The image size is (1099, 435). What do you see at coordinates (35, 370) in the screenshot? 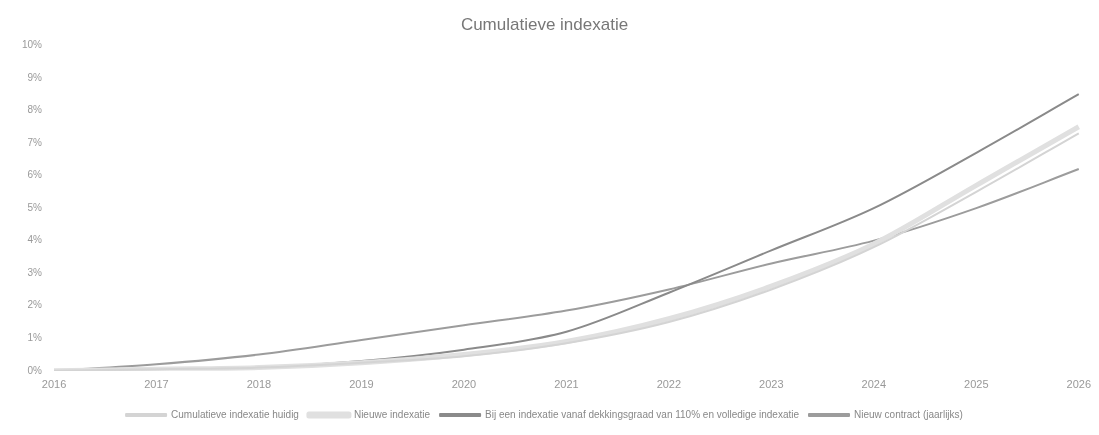
I see `y-tick-label: 0%` at bounding box center [35, 370].